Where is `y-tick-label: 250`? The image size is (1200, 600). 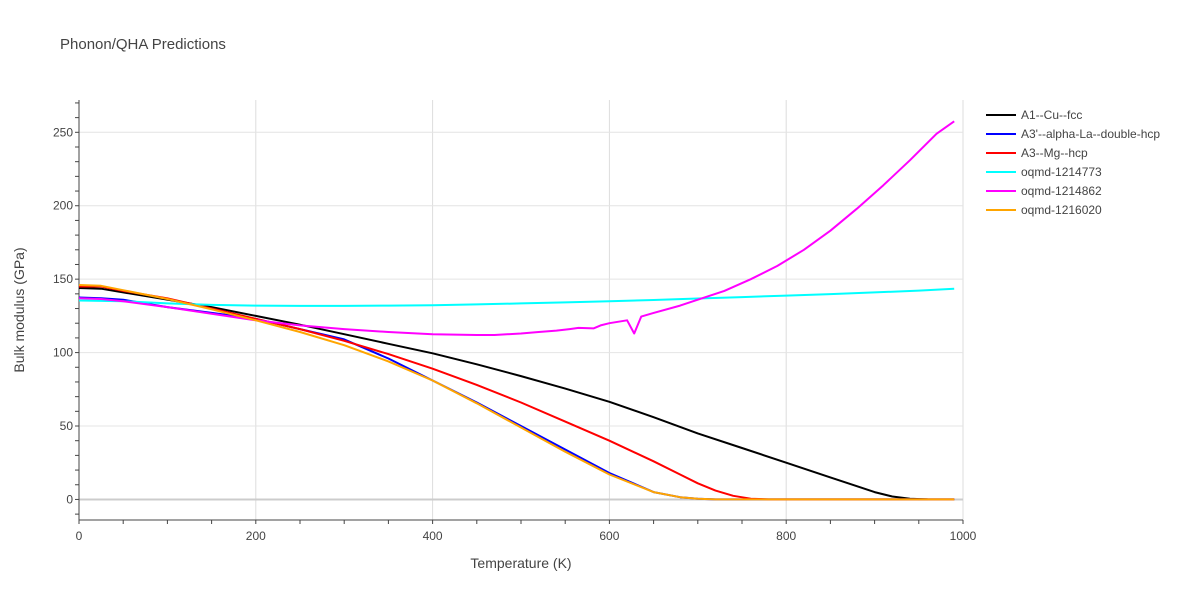 y-tick-label: 250 is located at coordinates (63, 132).